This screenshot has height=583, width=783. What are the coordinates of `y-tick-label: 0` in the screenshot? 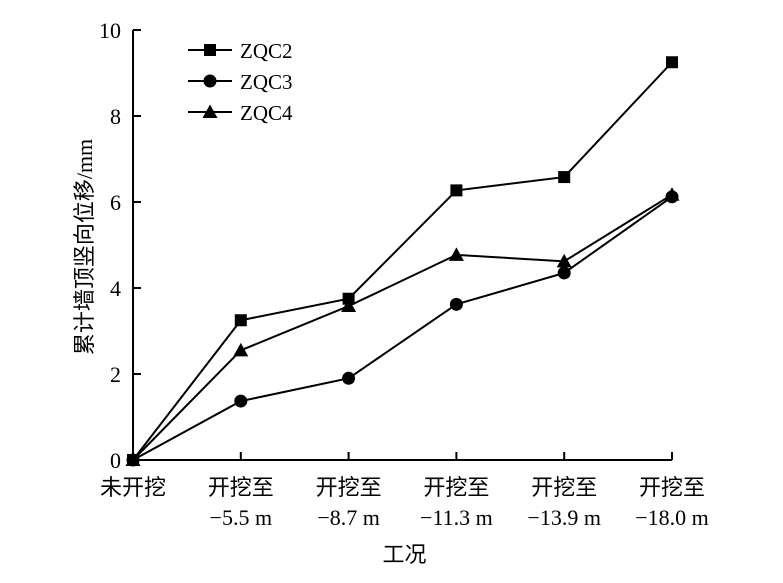 It's located at (115, 460).